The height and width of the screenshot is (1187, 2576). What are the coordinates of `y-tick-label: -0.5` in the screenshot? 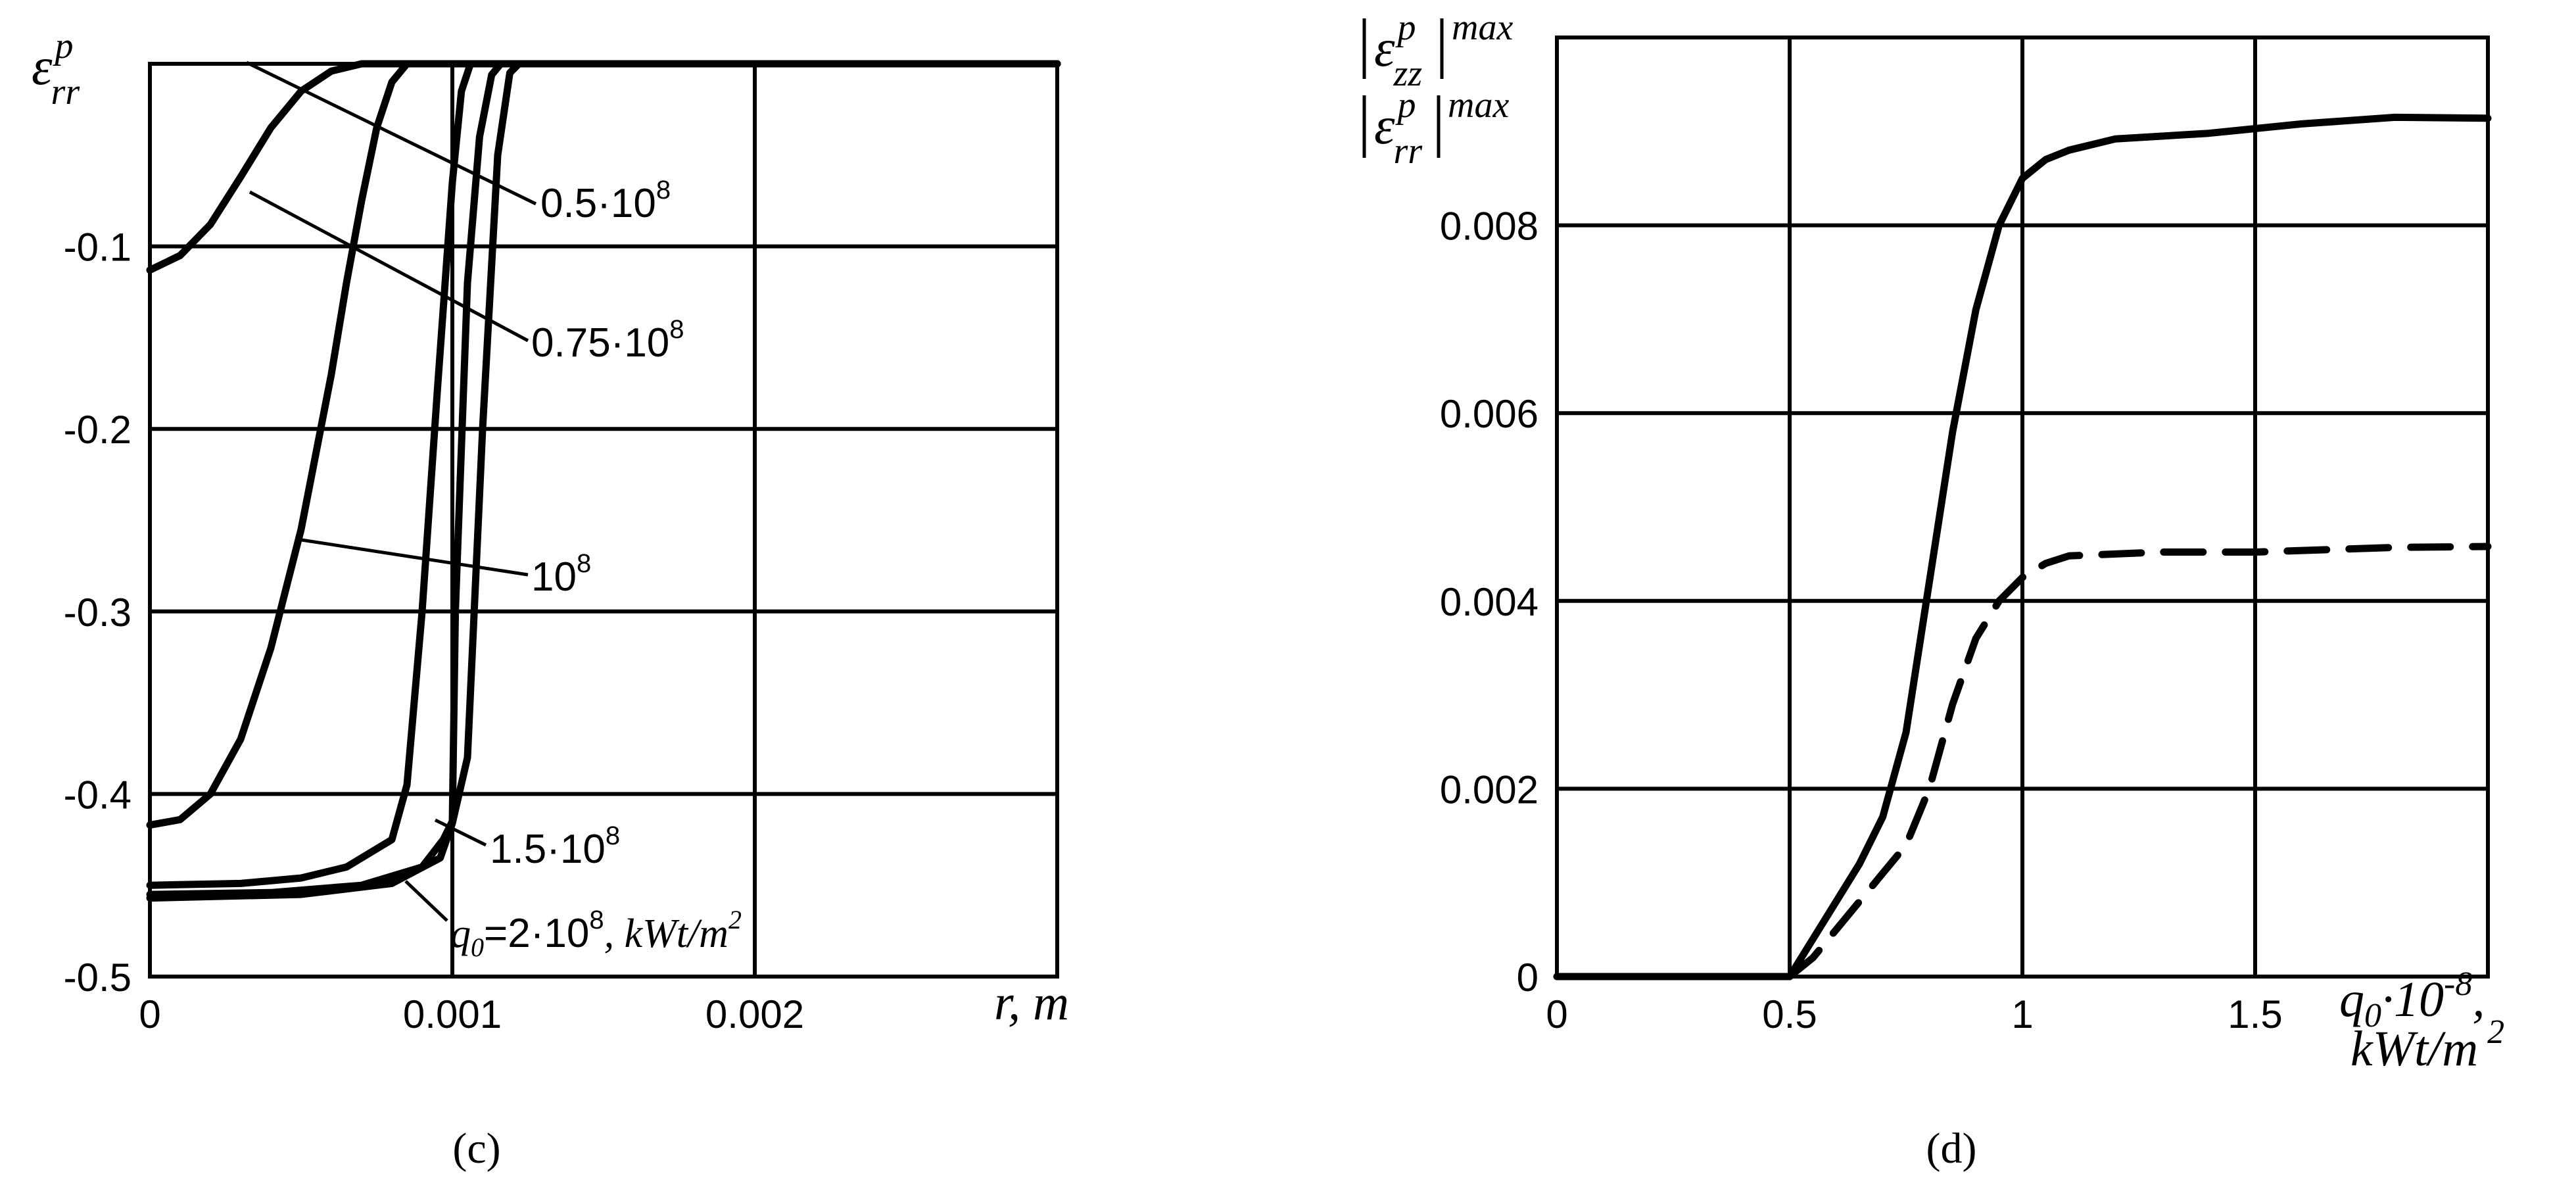 It's located at (98, 978).